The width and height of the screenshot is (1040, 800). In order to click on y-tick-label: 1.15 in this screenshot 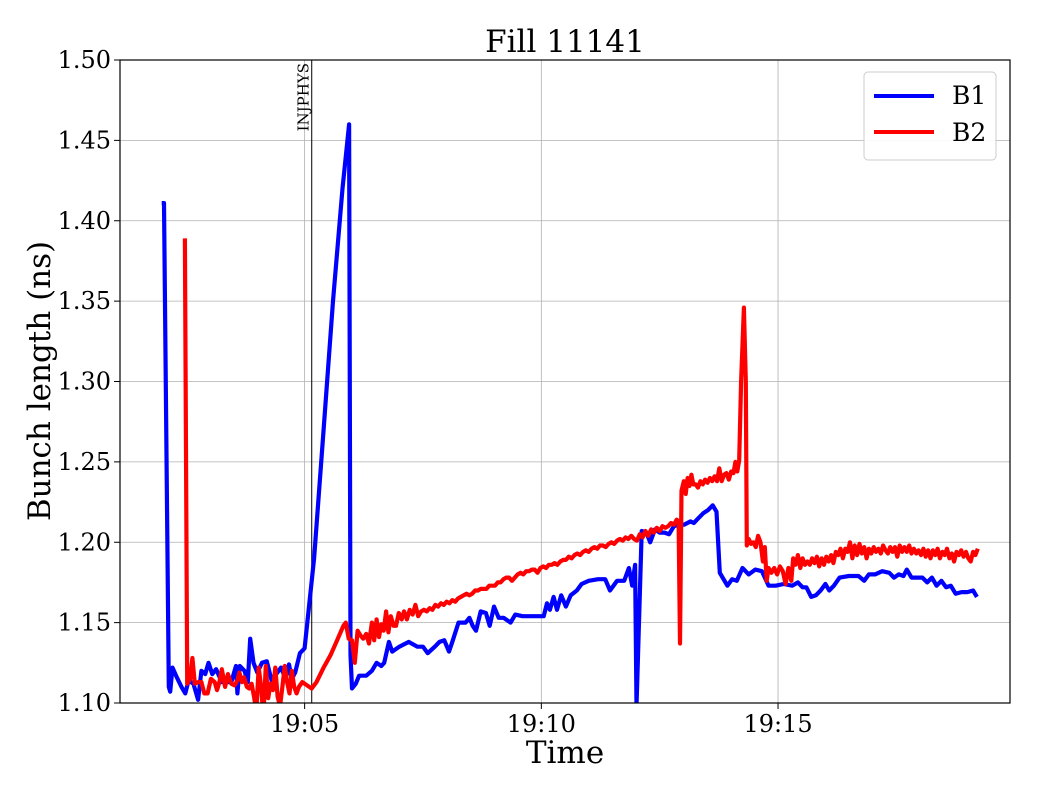, I will do `click(84, 623)`.